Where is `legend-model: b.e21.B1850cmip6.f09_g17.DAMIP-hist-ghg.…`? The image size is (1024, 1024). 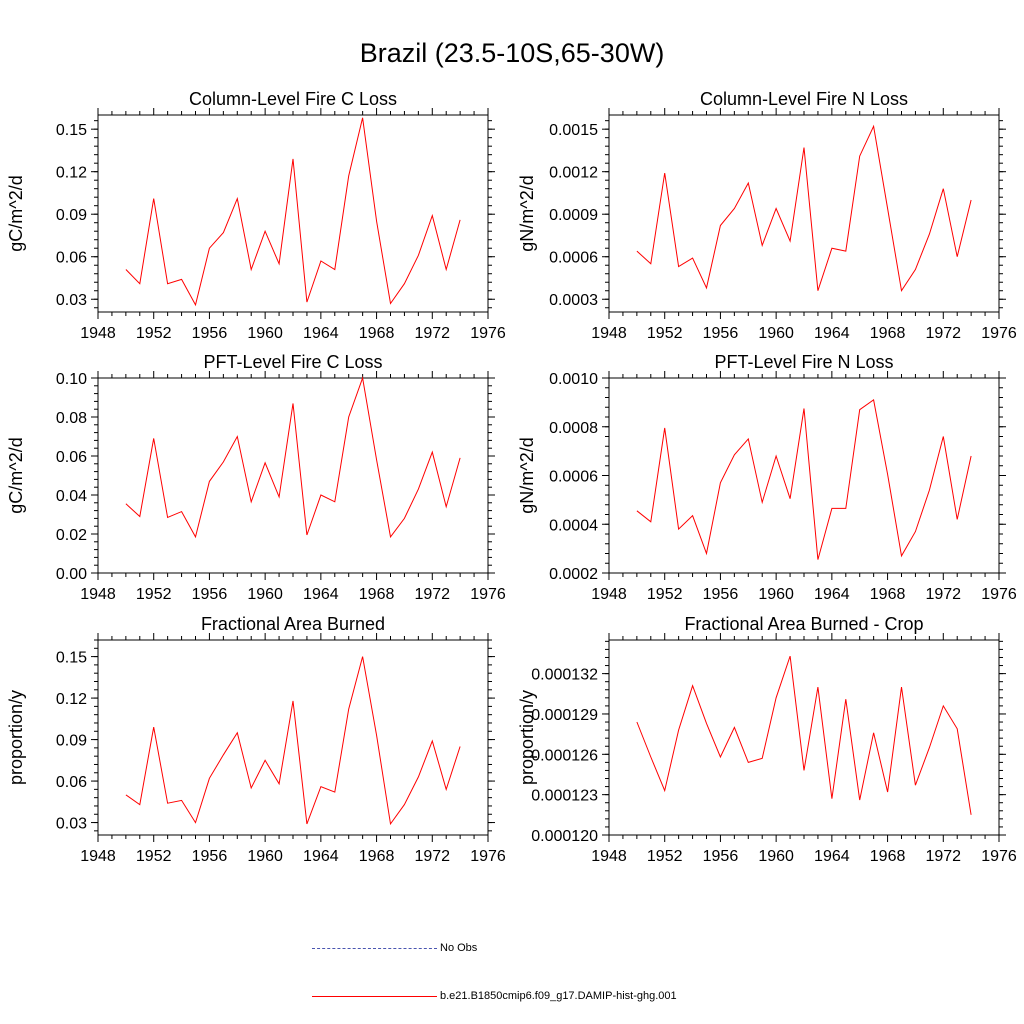 legend-model: b.e21.B1850cmip6.f09_g17.DAMIP-hist-ghg.… is located at coordinates (522, 996).